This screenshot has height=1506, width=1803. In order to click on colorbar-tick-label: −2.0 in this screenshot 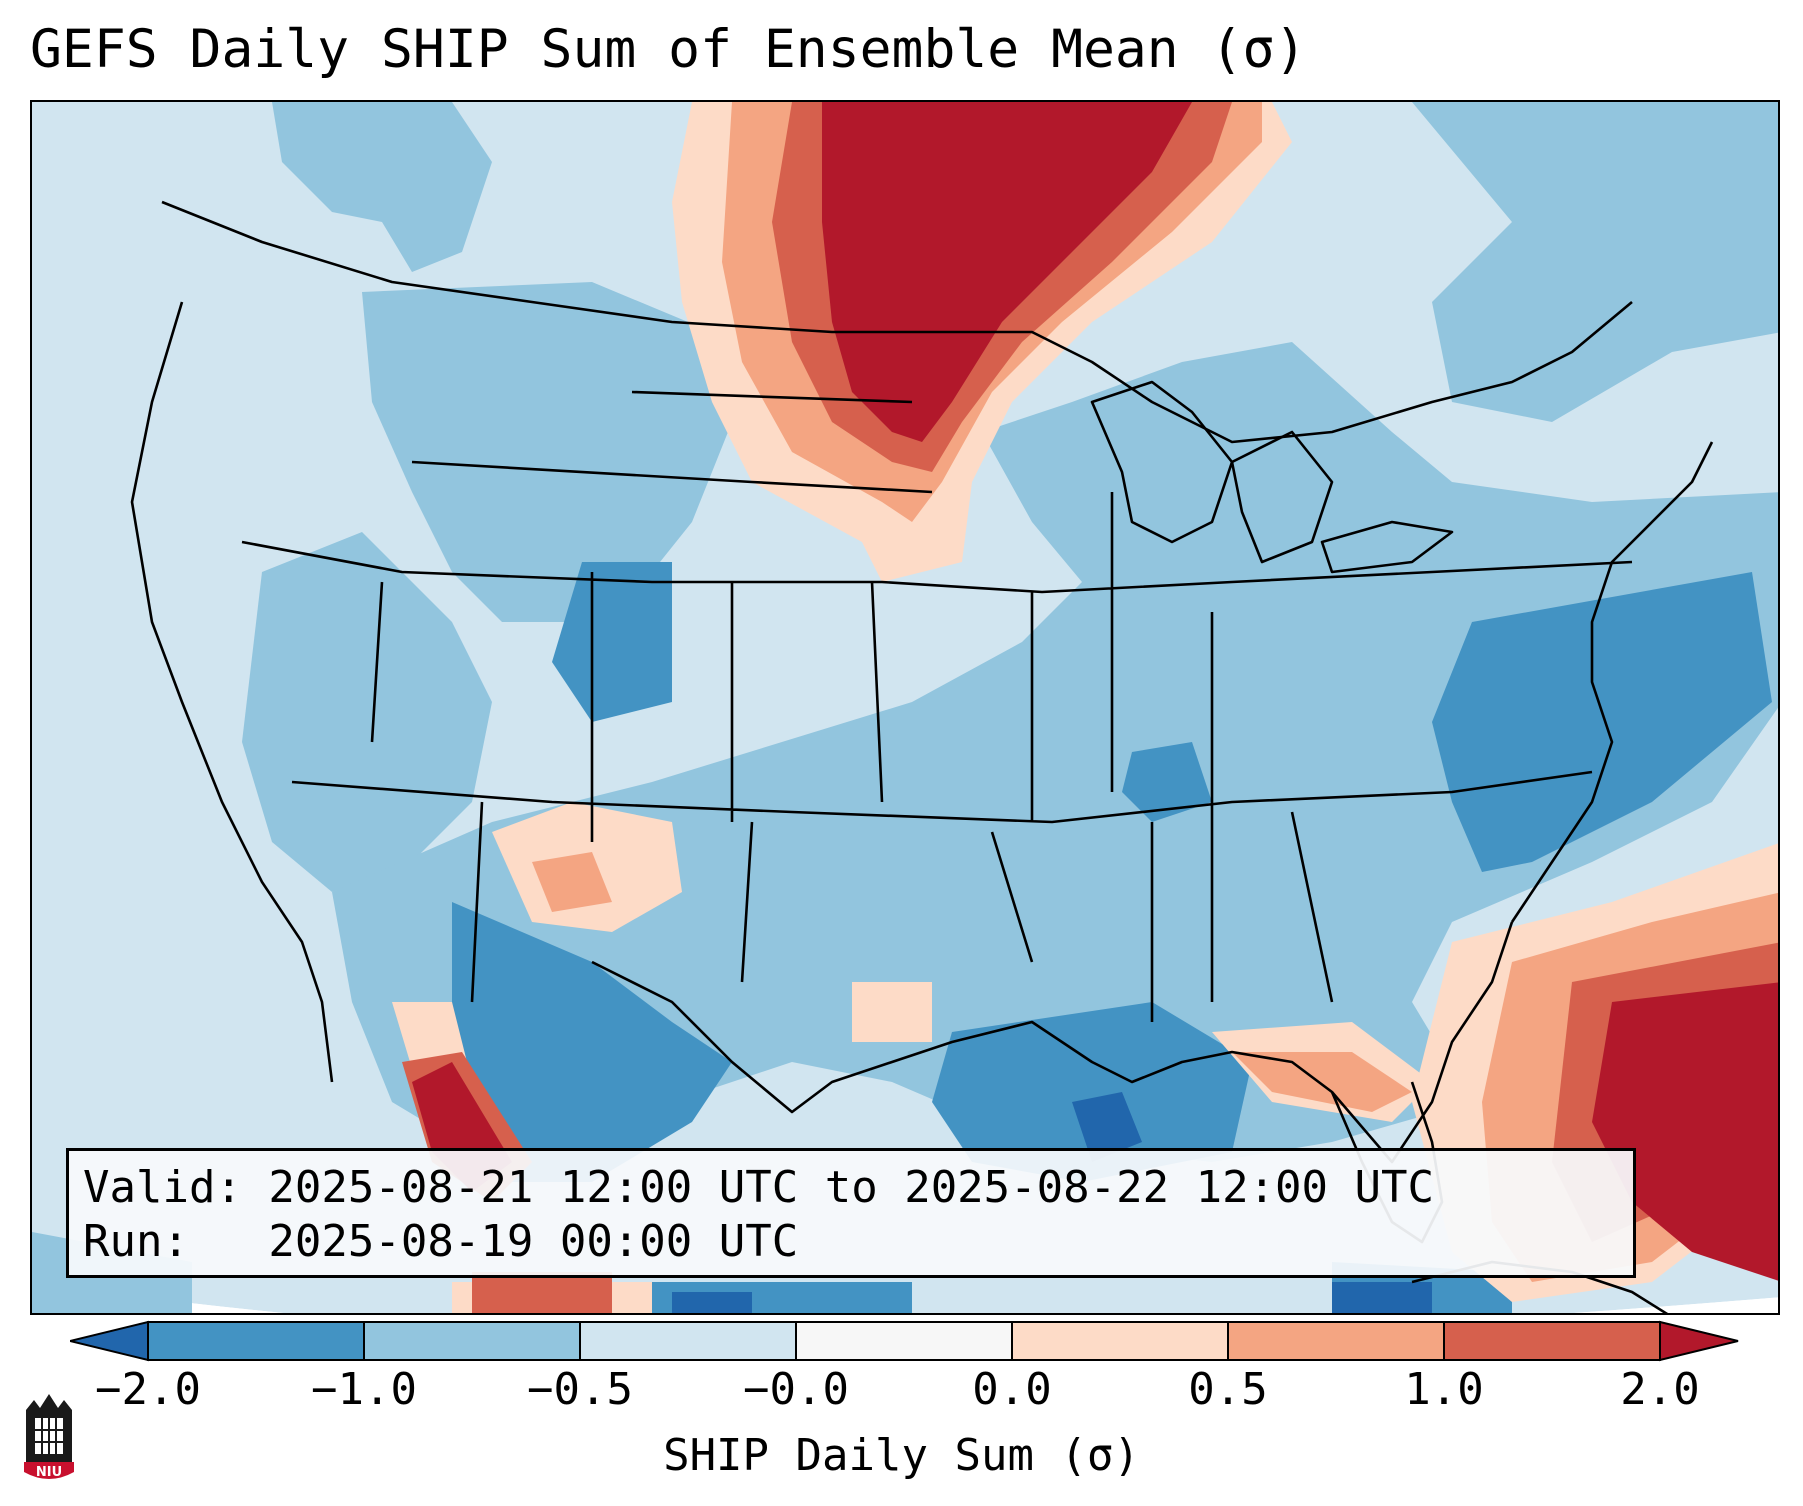, I will do `click(148, 1389)`.